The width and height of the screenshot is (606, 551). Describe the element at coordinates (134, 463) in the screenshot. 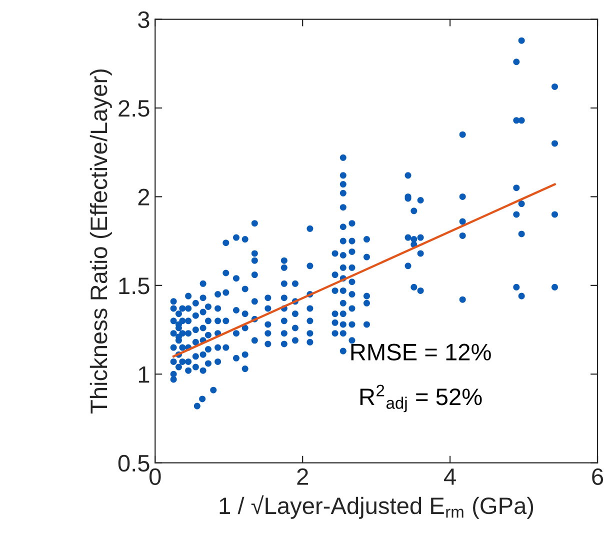

I see `y-tick-label: 0.5` at that location.